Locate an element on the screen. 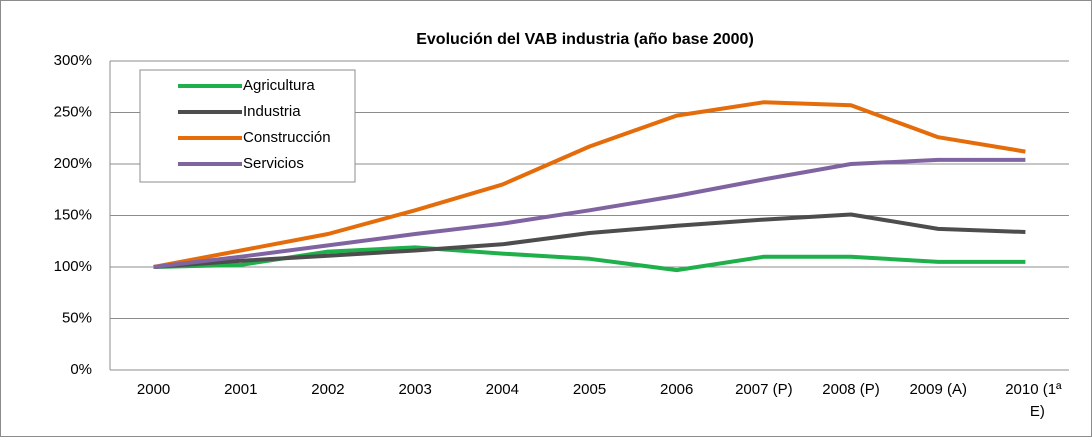  y-tick-label: 200% is located at coordinates (73, 163).